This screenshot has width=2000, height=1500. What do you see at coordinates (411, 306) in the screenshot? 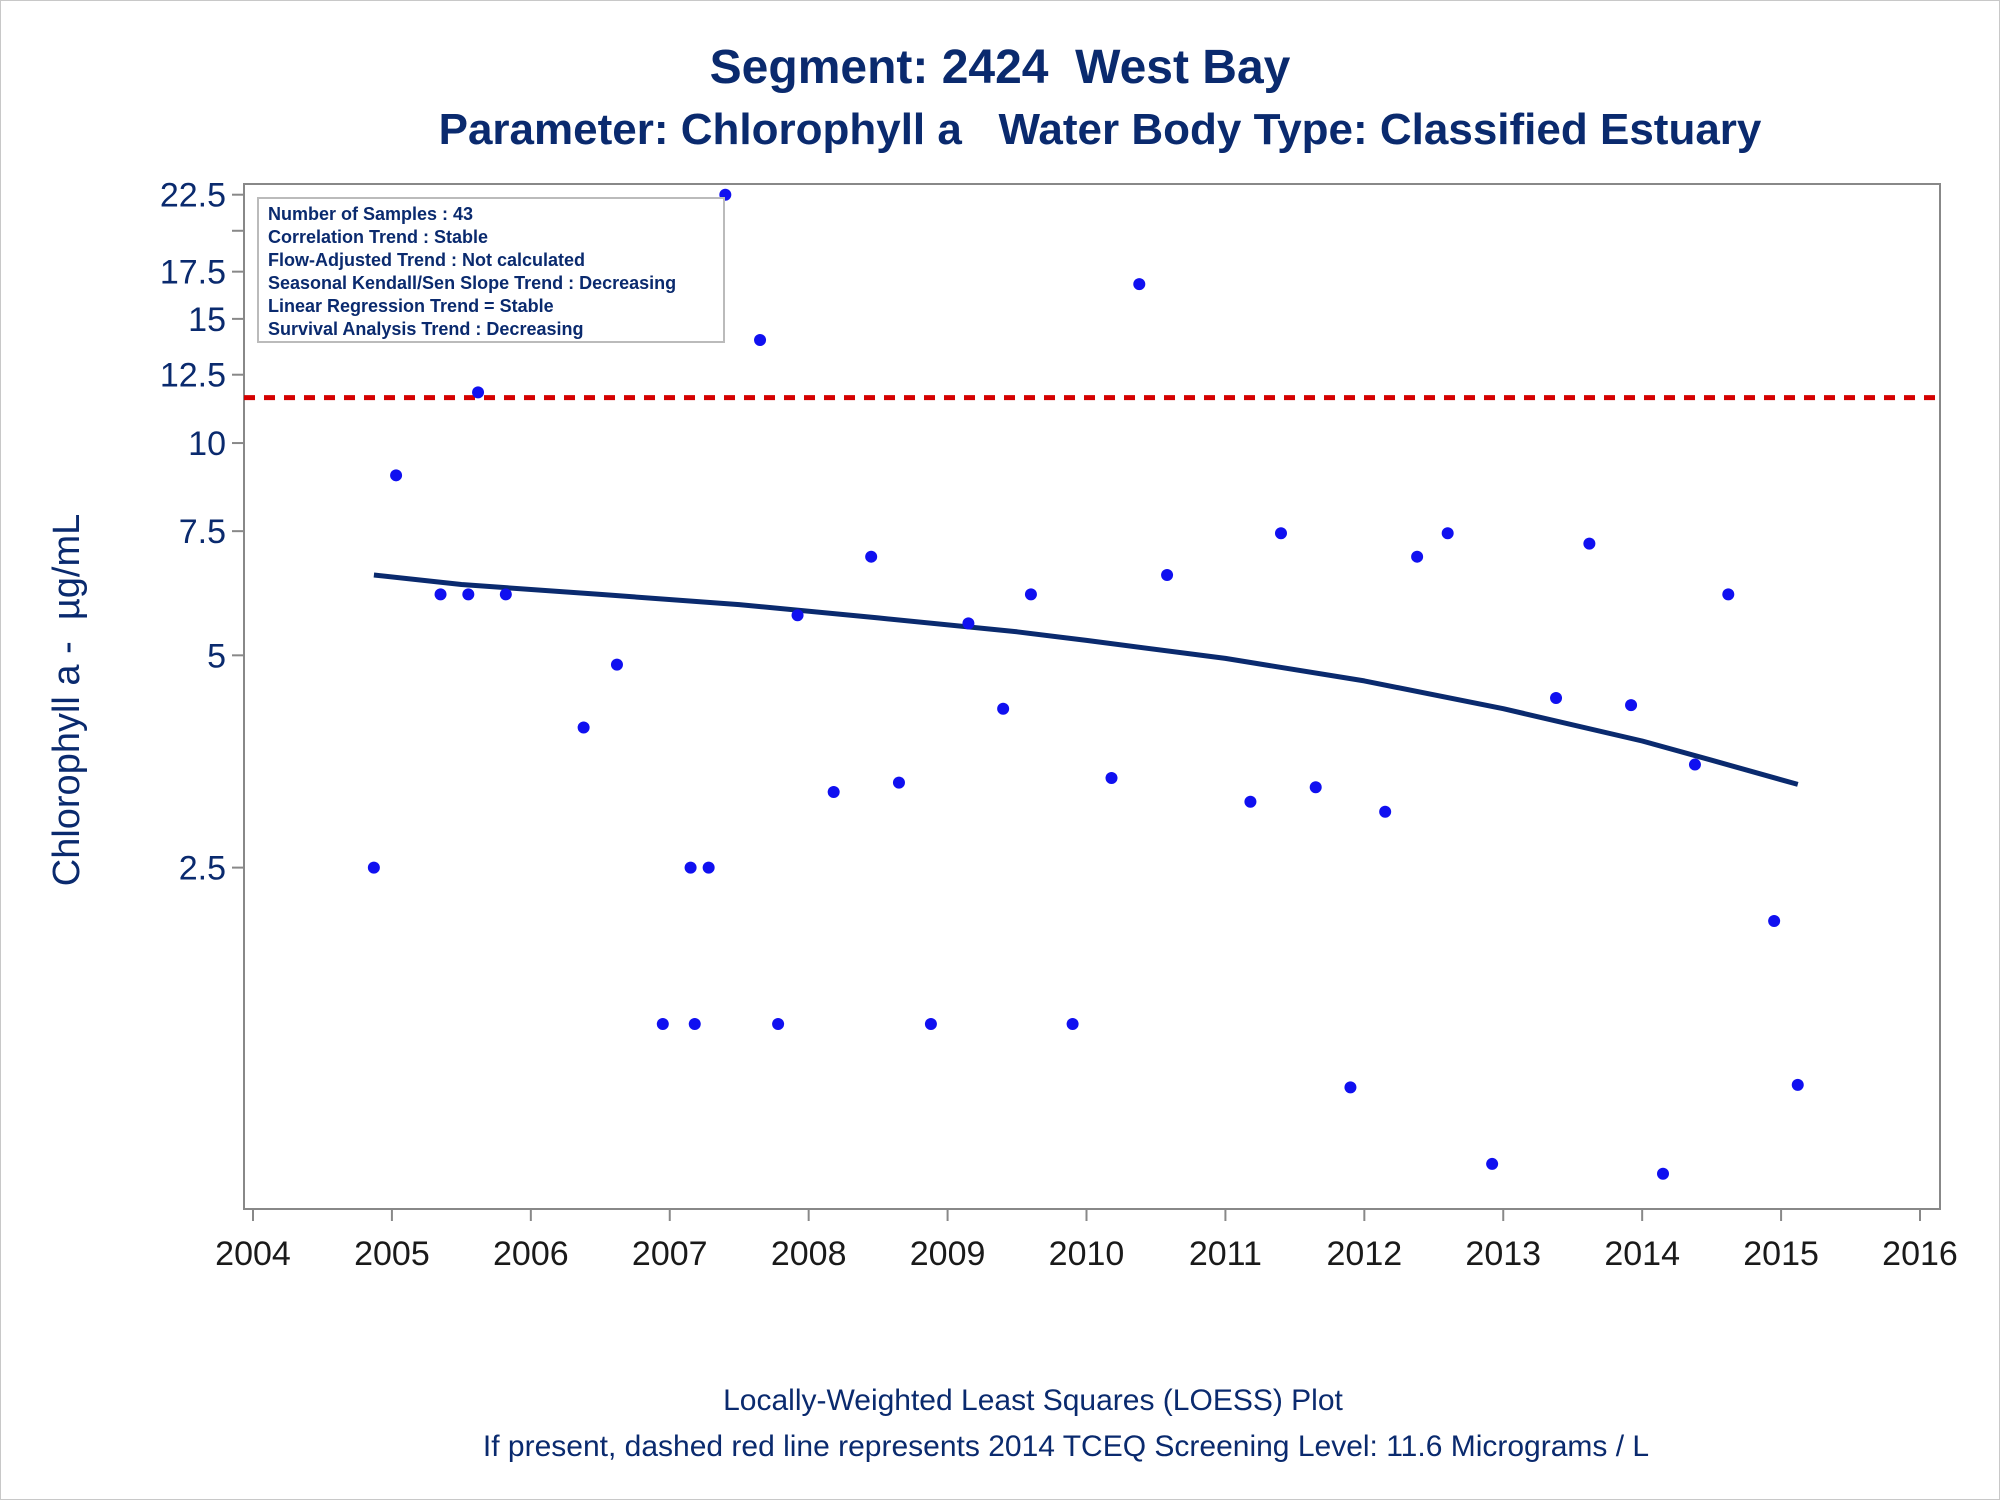
I see `stats-box-line: Linear Regression Trend = Stable` at bounding box center [411, 306].